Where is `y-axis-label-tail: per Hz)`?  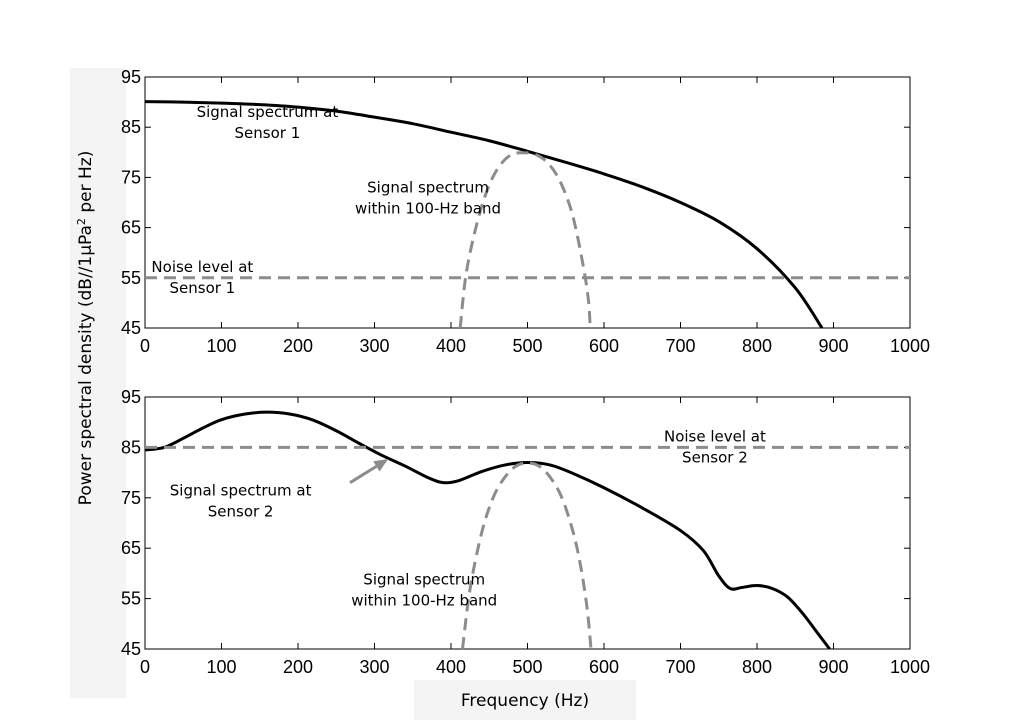 y-axis-label-tail: per Hz) is located at coordinates (86, 184).